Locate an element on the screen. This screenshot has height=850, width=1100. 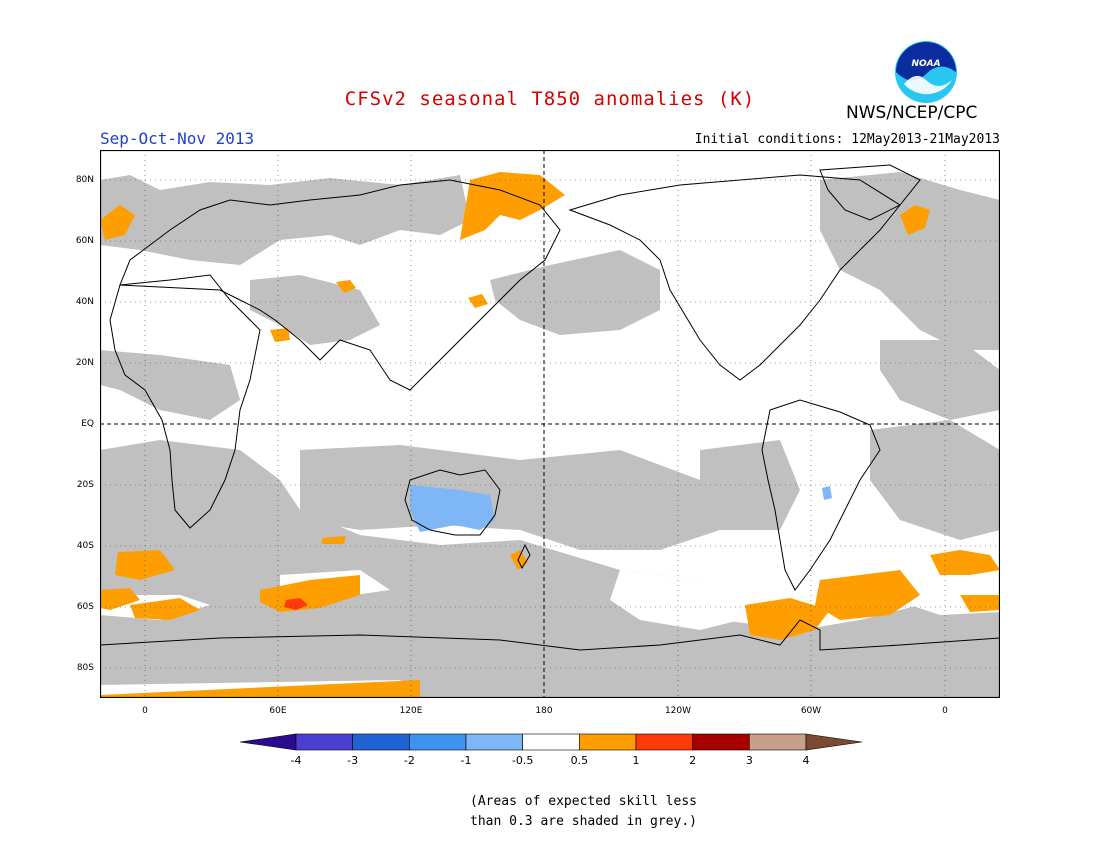
lat-label-40n: 40N is located at coordinates (84, 302).